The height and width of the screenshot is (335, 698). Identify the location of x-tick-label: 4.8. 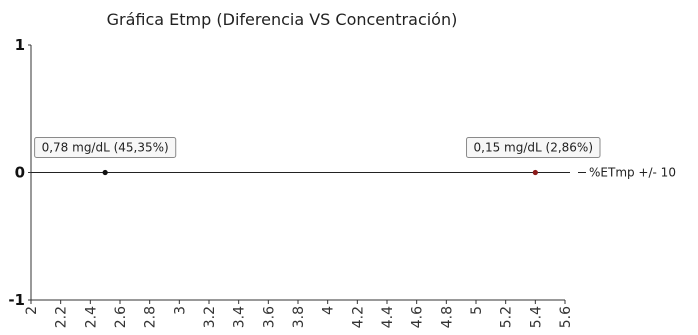
(447, 317).